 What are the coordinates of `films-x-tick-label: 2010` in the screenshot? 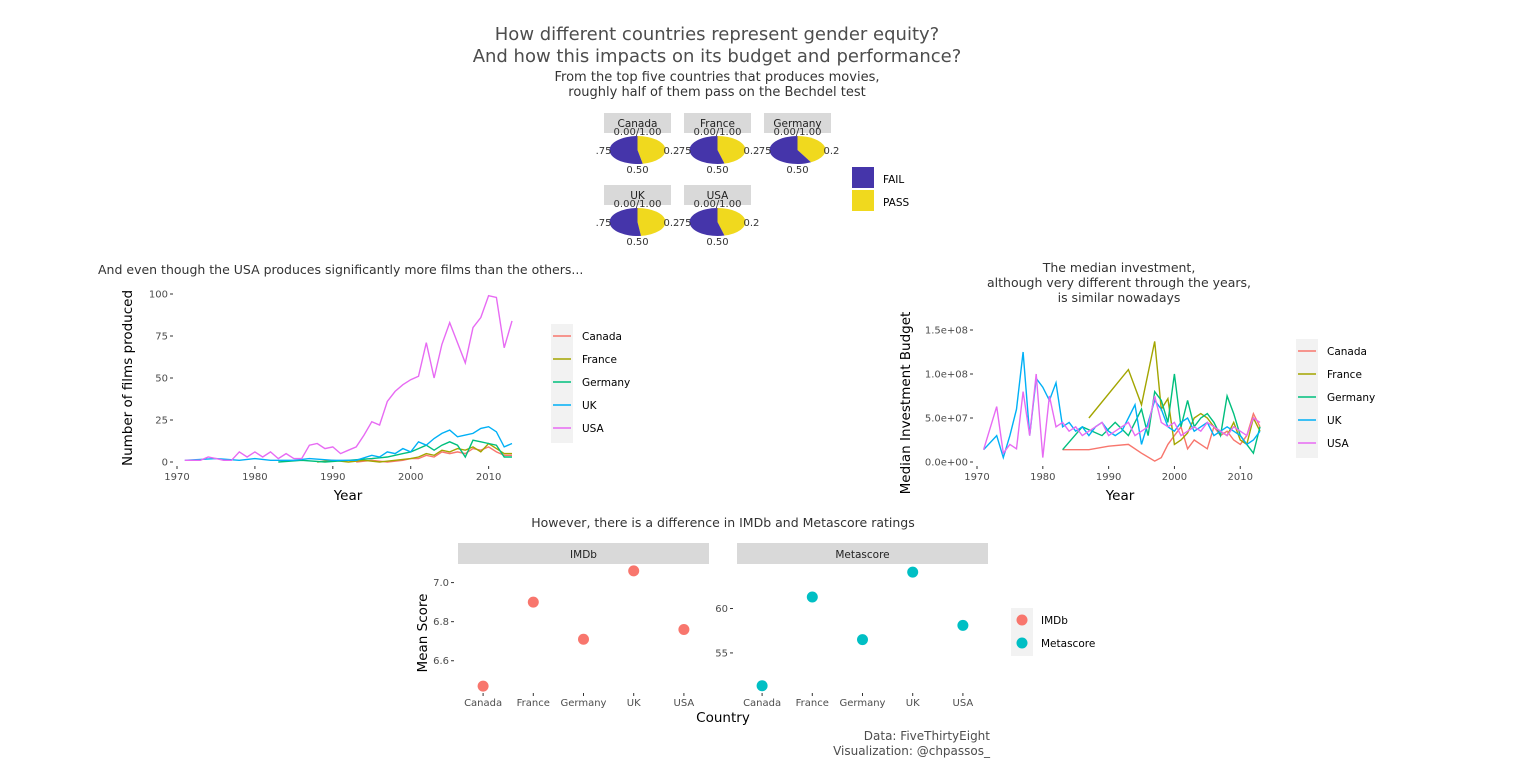 It's located at (488, 477).